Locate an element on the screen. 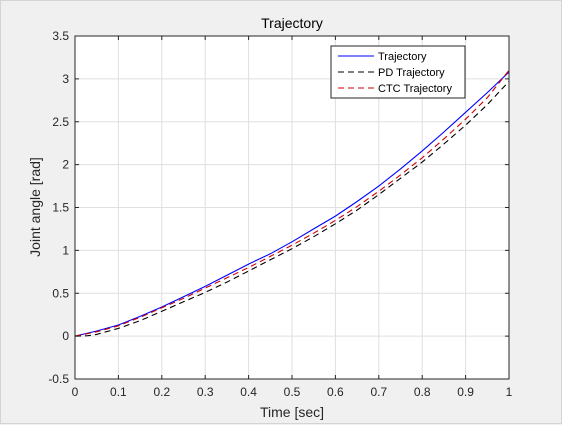 The image size is (562, 425). x-tick-label: 1 is located at coordinates (509, 392).